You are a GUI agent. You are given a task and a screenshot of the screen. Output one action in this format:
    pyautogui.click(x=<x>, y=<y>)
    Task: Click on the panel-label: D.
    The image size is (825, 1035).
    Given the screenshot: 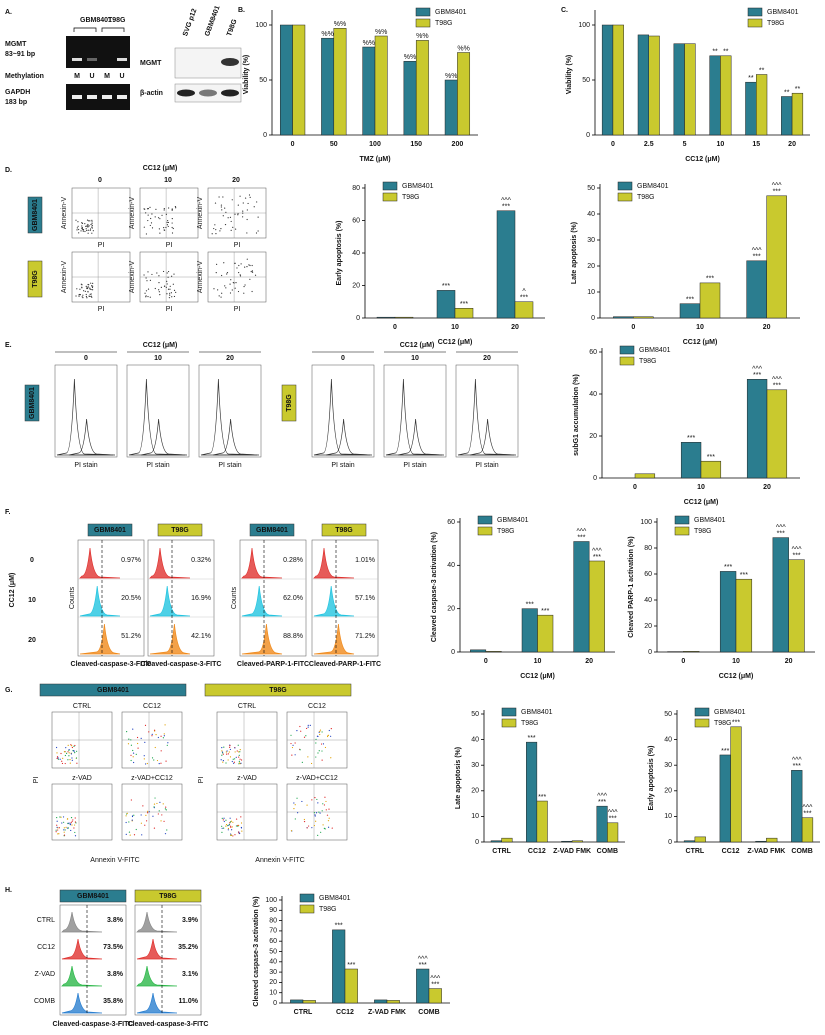 What is the action you would take?
    pyautogui.click(x=8, y=170)
    